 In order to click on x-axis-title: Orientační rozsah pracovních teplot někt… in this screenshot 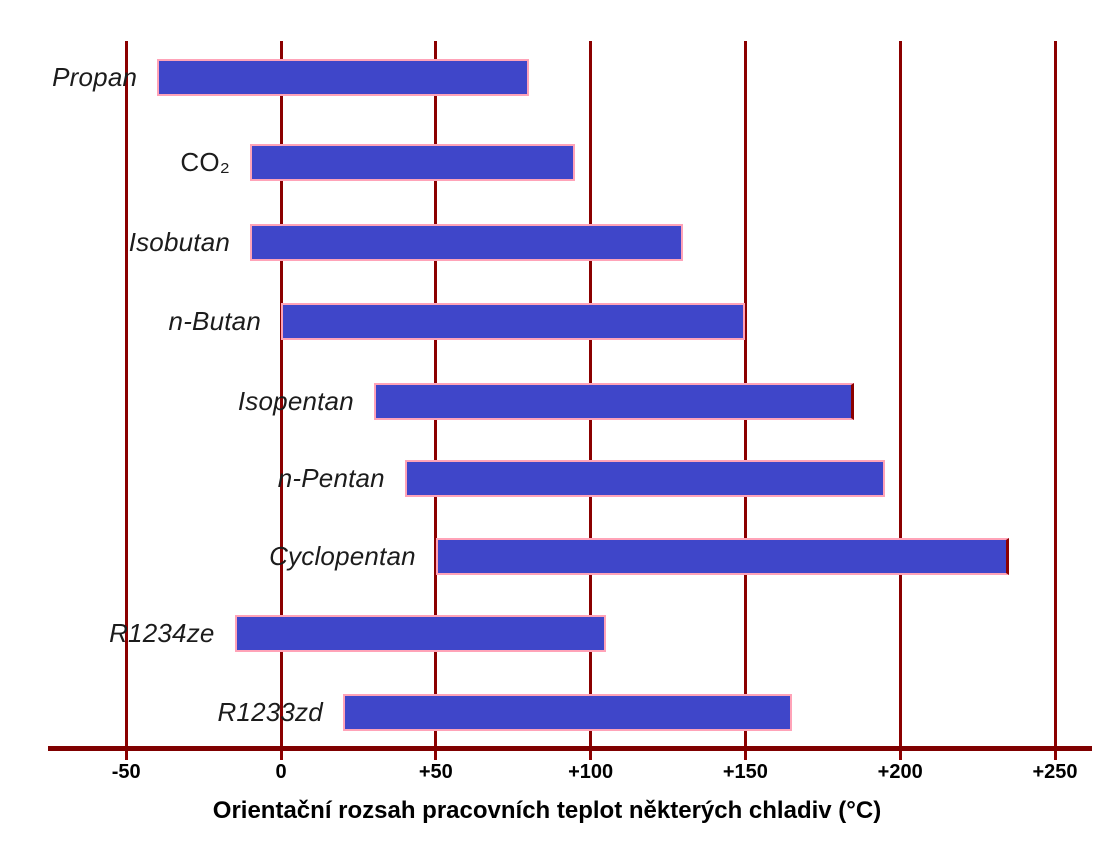, I will do `click(547, 810)`.